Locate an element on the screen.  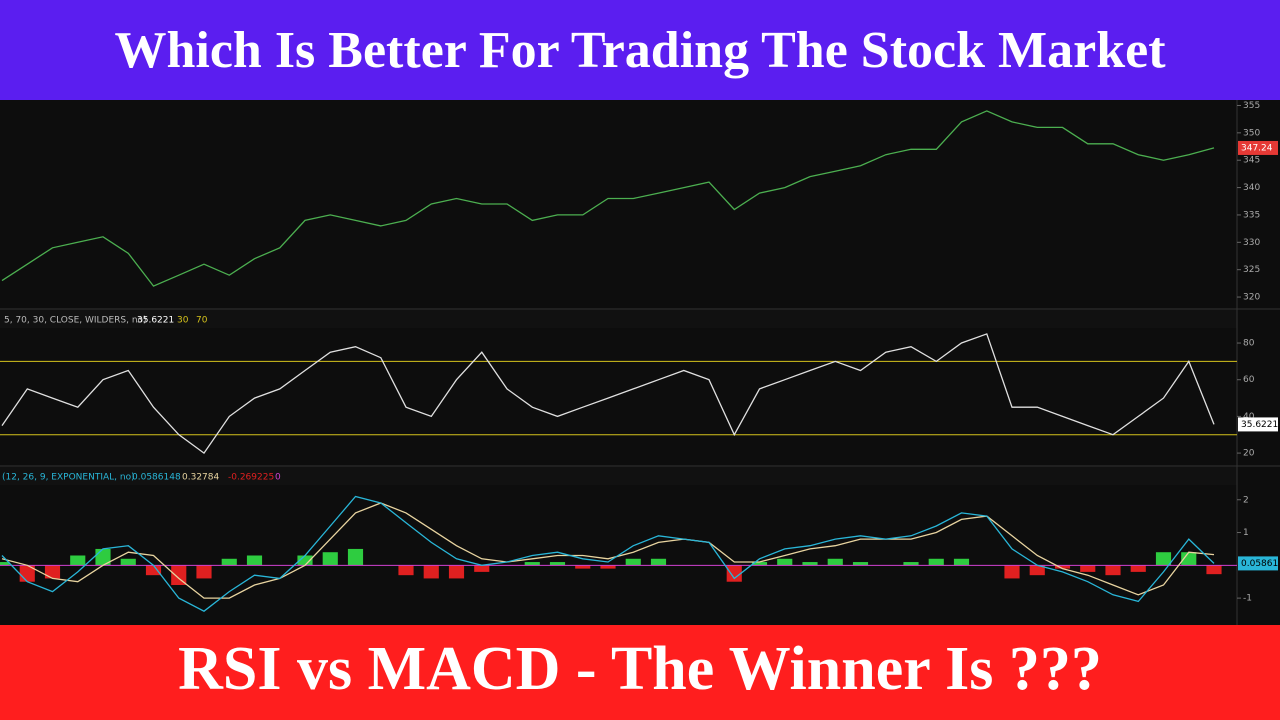
y-tick-label: -1 is located at coordinates (1247, 599).